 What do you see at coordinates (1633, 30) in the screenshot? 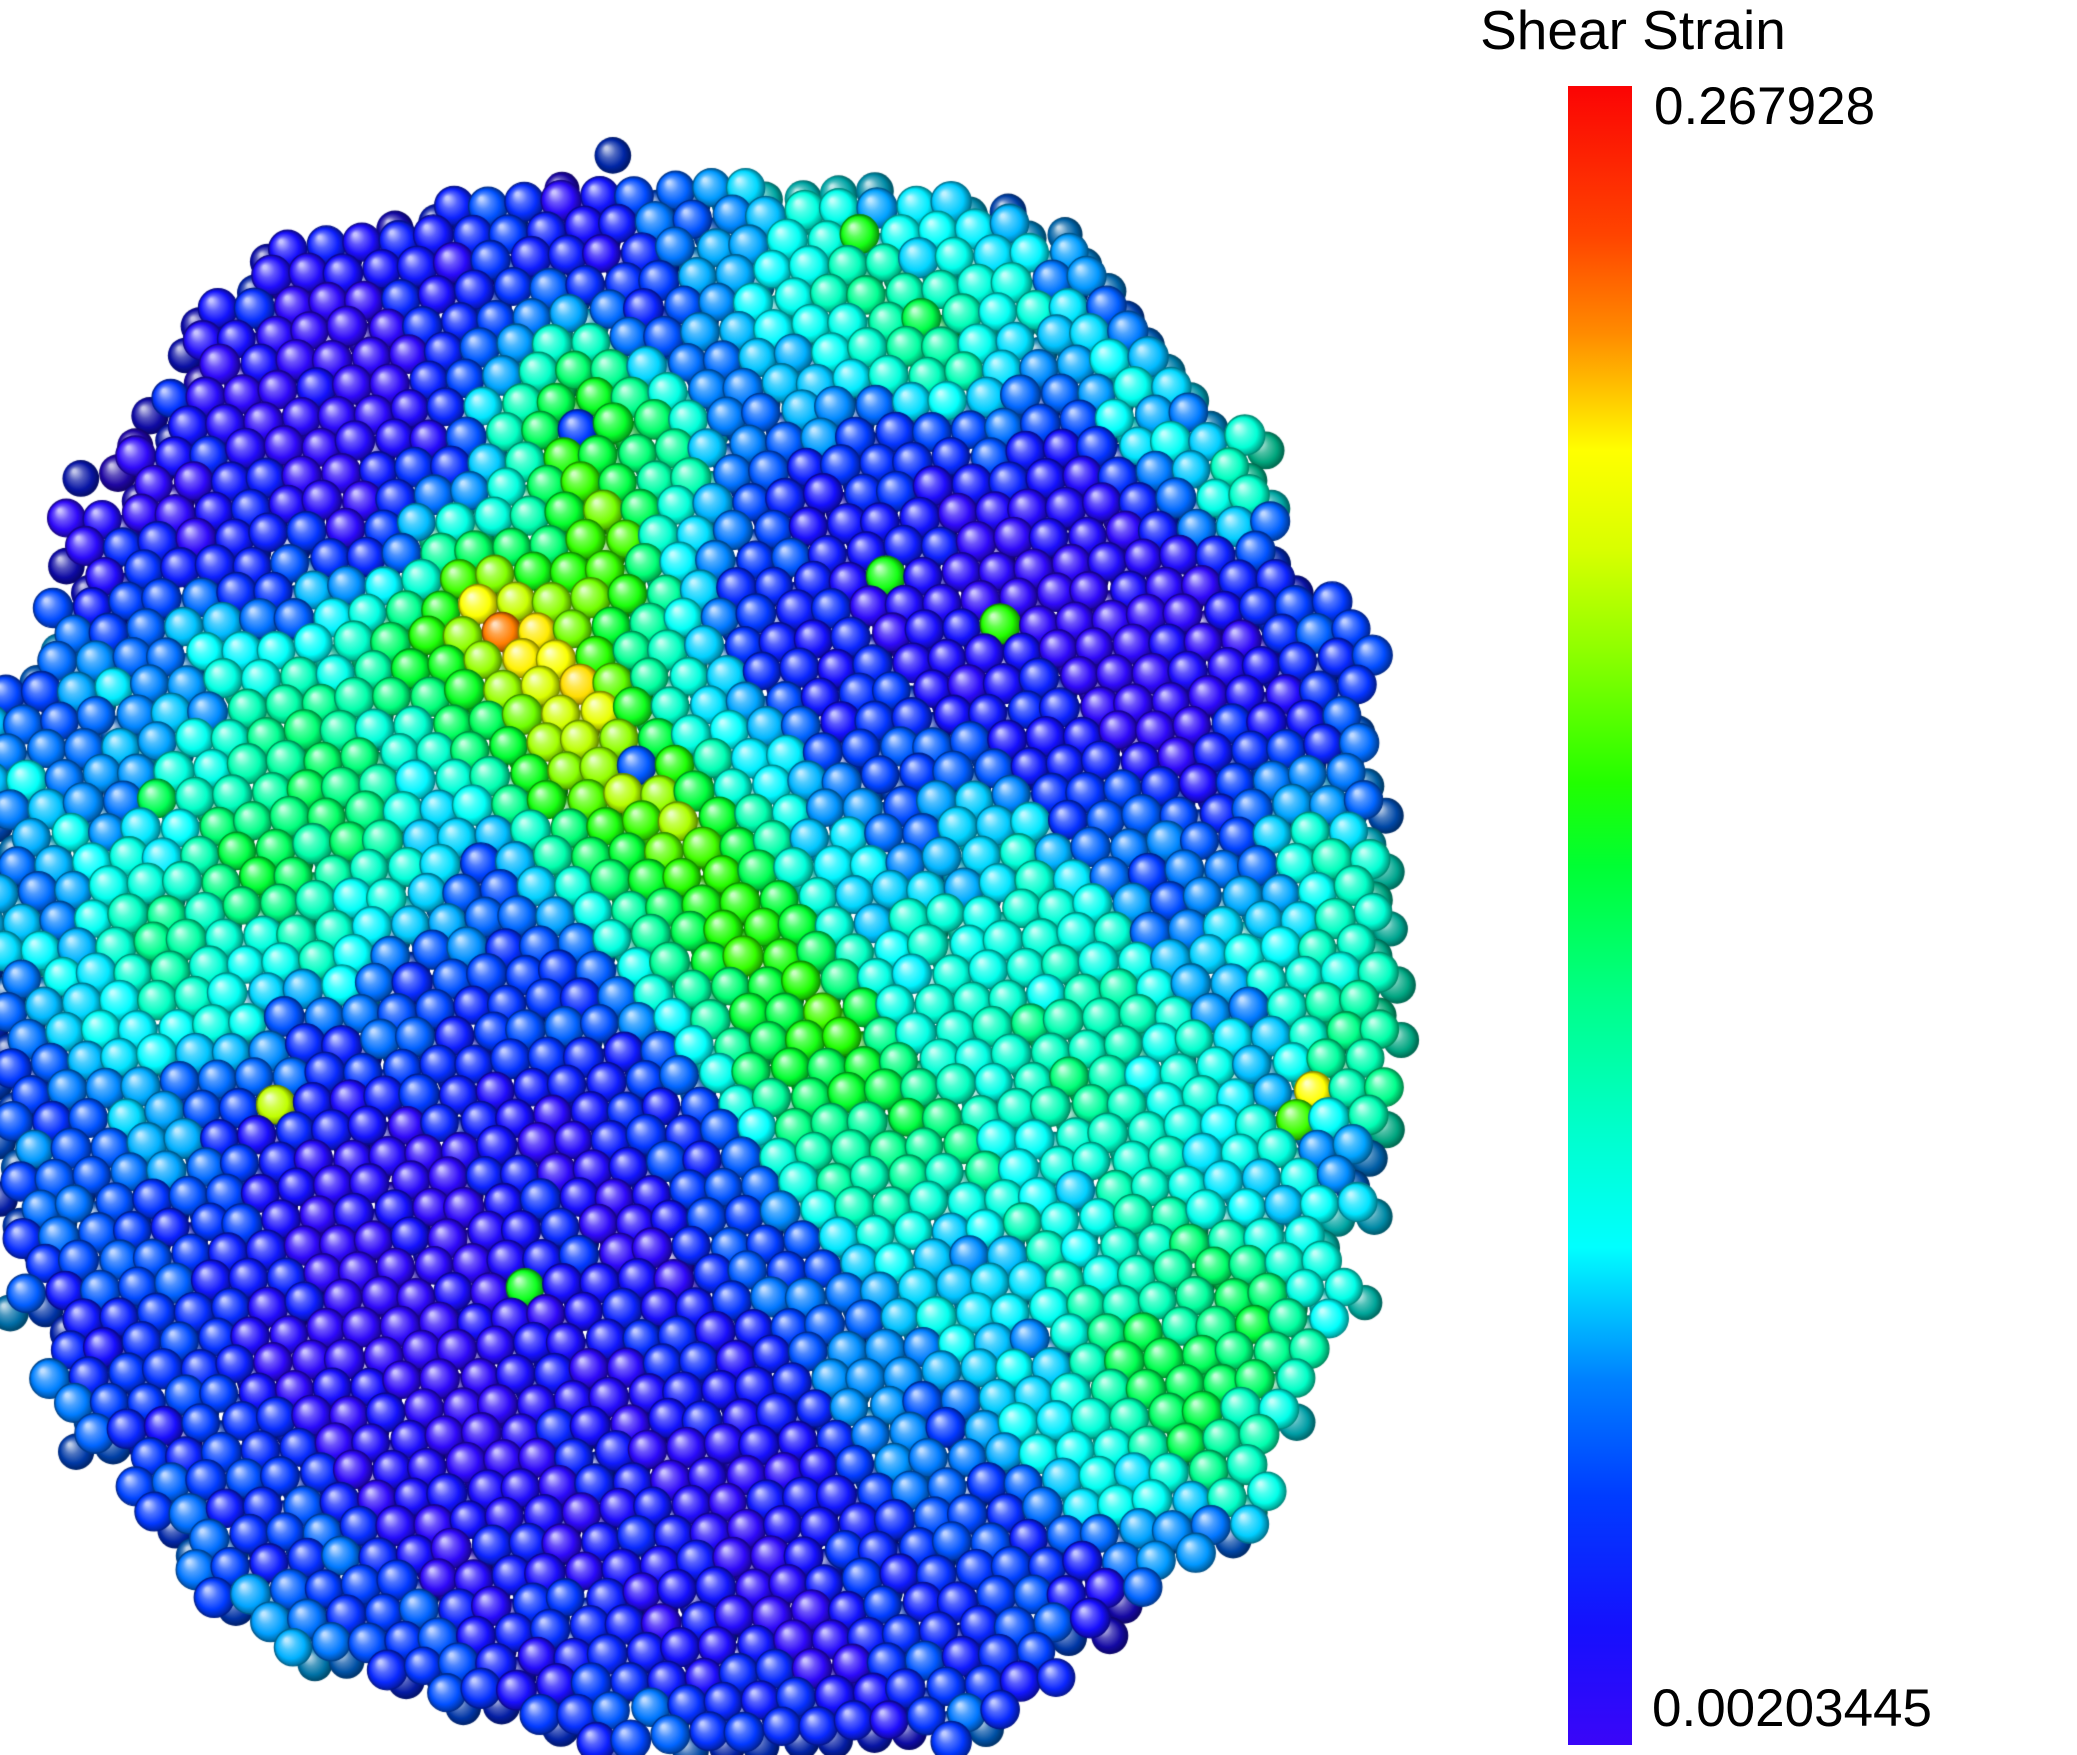
I see `colorbar-title: Shear Strain` at bounding box center [1633, 30].